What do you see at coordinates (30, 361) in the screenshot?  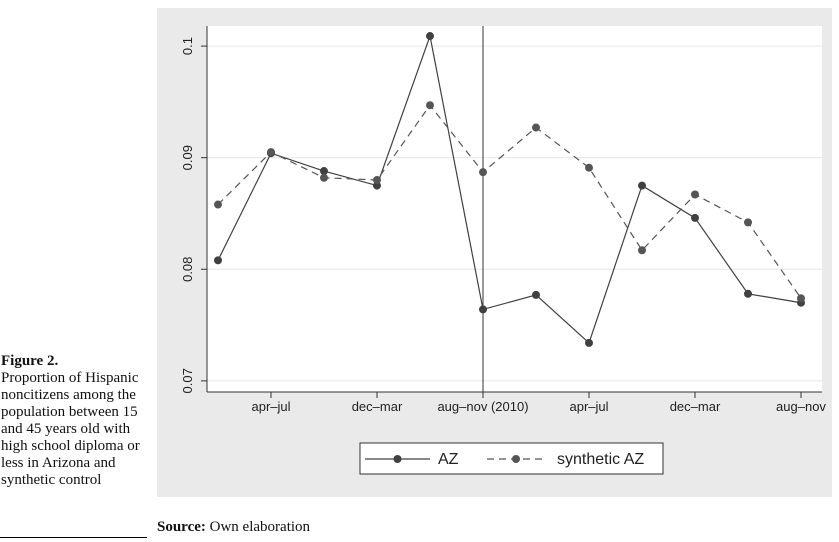 I see `figure-label: Figure 2.` at bounding box center [30, 361].